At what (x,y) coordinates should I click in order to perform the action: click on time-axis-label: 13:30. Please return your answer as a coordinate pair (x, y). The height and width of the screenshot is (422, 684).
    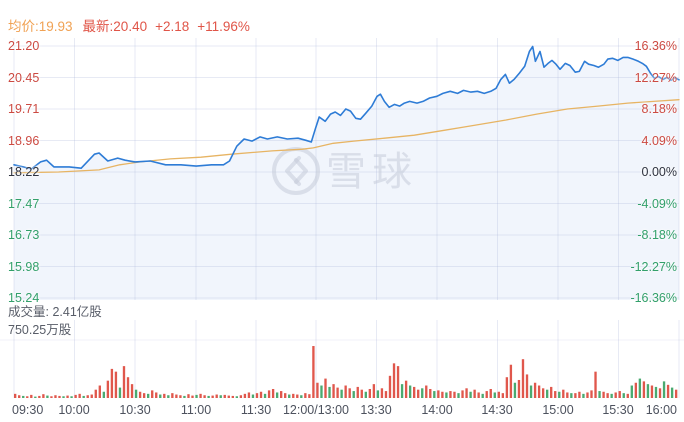
    Looking at the image, I should click on (376, 410).